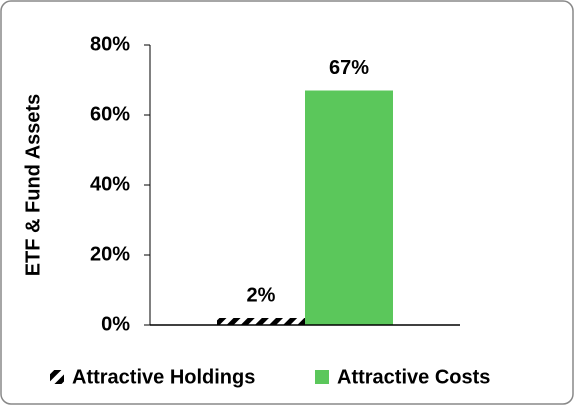 The image size is (574, 405). What do you see at coordinates (349, 68) in the screenshot?
I see `value-label: 67%` at bounding box center [349, 68].